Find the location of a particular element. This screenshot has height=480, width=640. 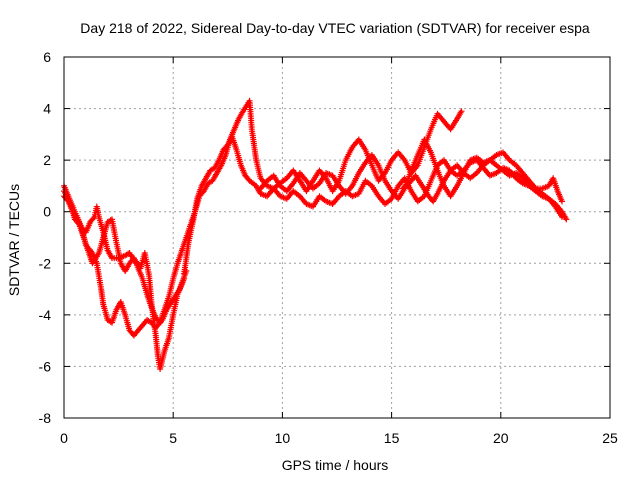

y-tick-label: -8 is located at coordinates (45, 418).